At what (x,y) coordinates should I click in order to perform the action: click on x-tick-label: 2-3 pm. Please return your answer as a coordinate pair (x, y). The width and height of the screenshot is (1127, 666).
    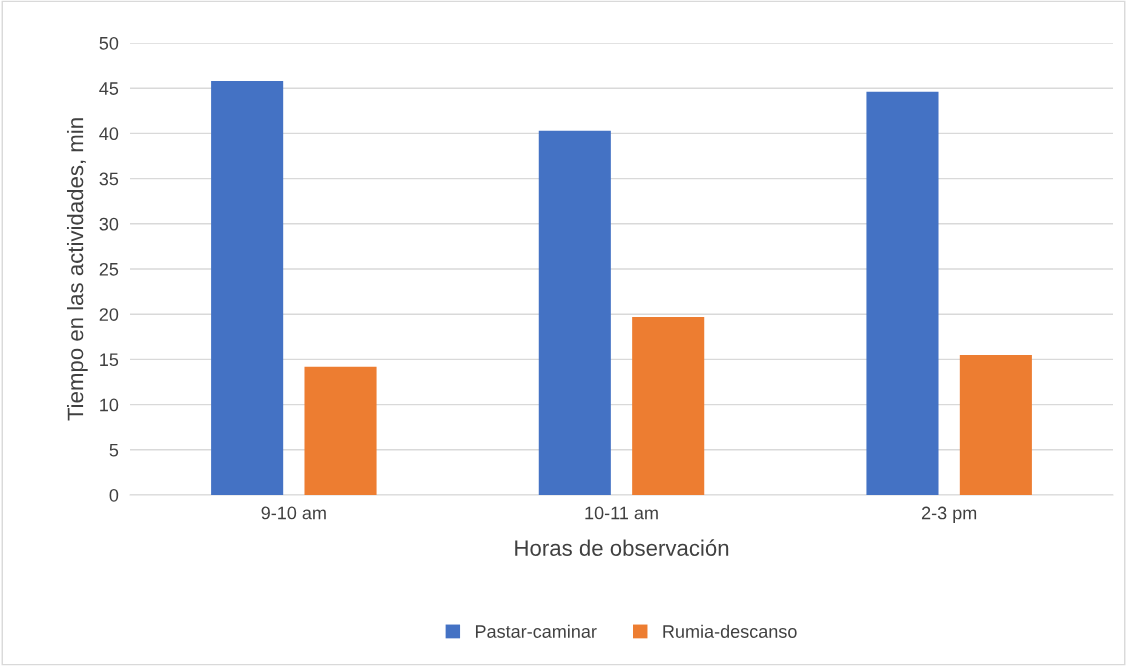
    Looking at the image, I should click on (949, 514).